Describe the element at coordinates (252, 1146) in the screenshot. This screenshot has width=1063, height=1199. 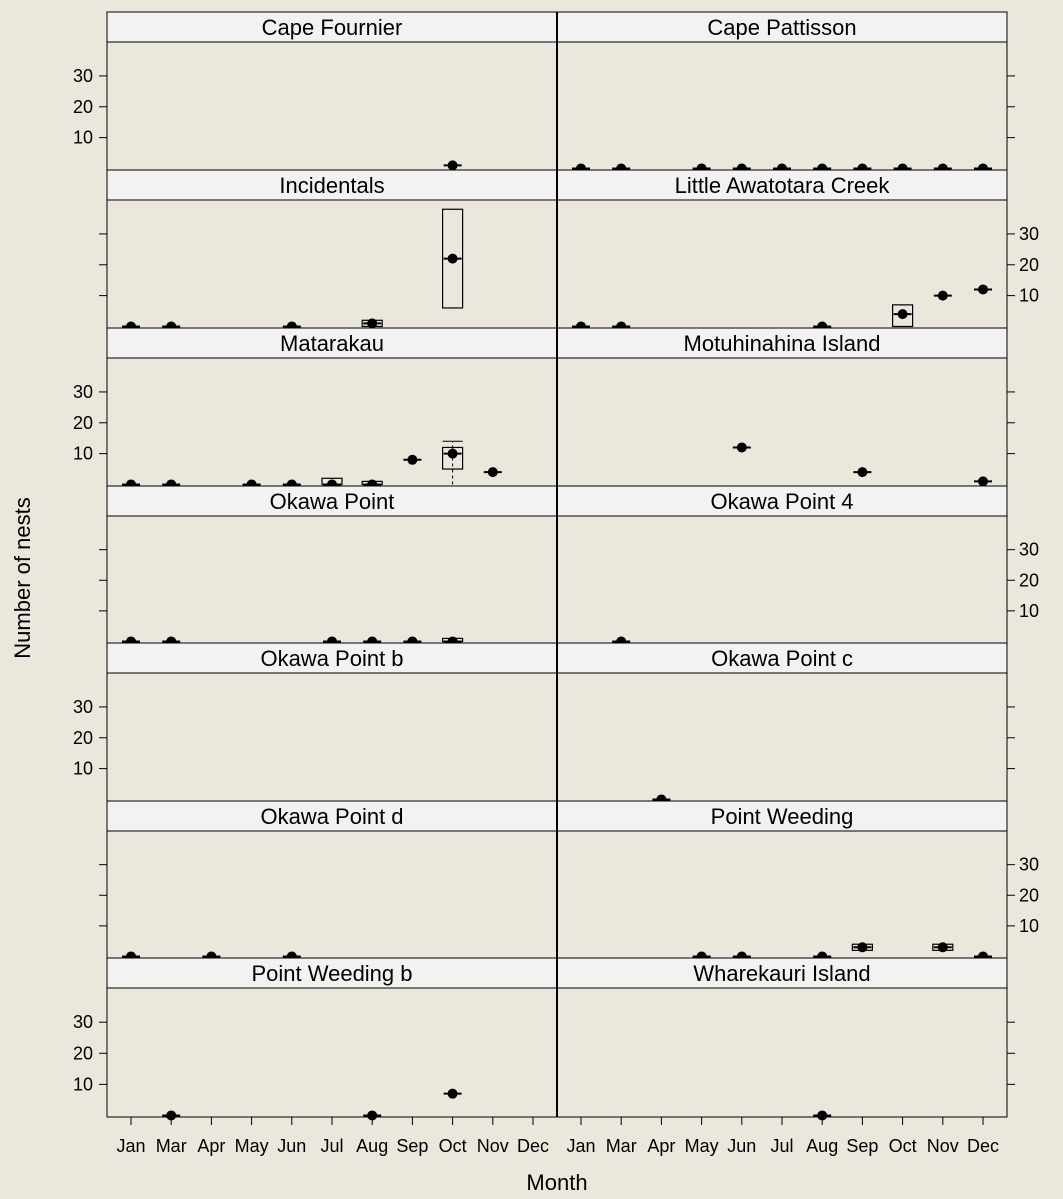
I see `x-tick-label: May` at that location.